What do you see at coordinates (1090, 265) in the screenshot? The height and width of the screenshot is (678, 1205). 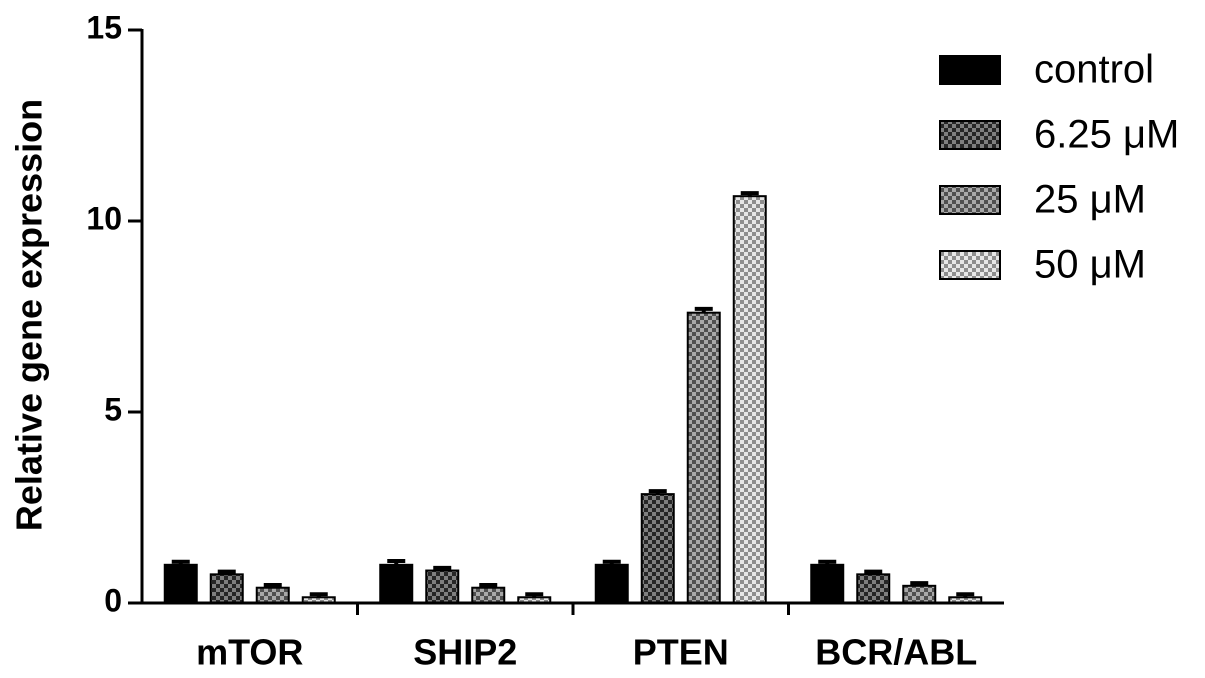 I see `legend-label: 50 μM` at bounding box center [1090, 265].